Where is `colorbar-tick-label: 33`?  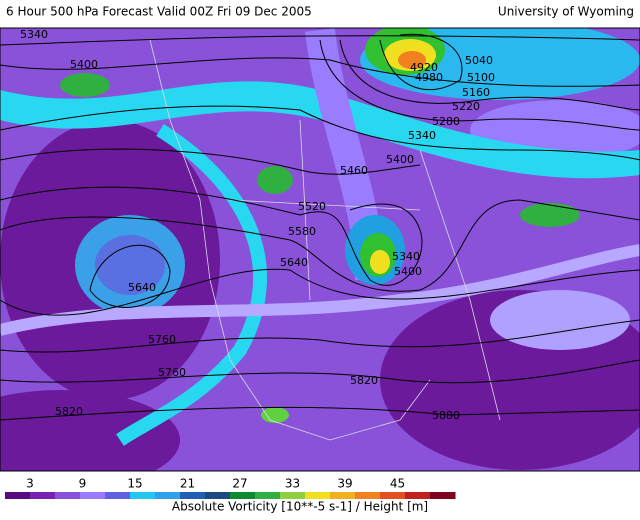
colorbar-tick-label: 33 is located at coordinates (292, 484).